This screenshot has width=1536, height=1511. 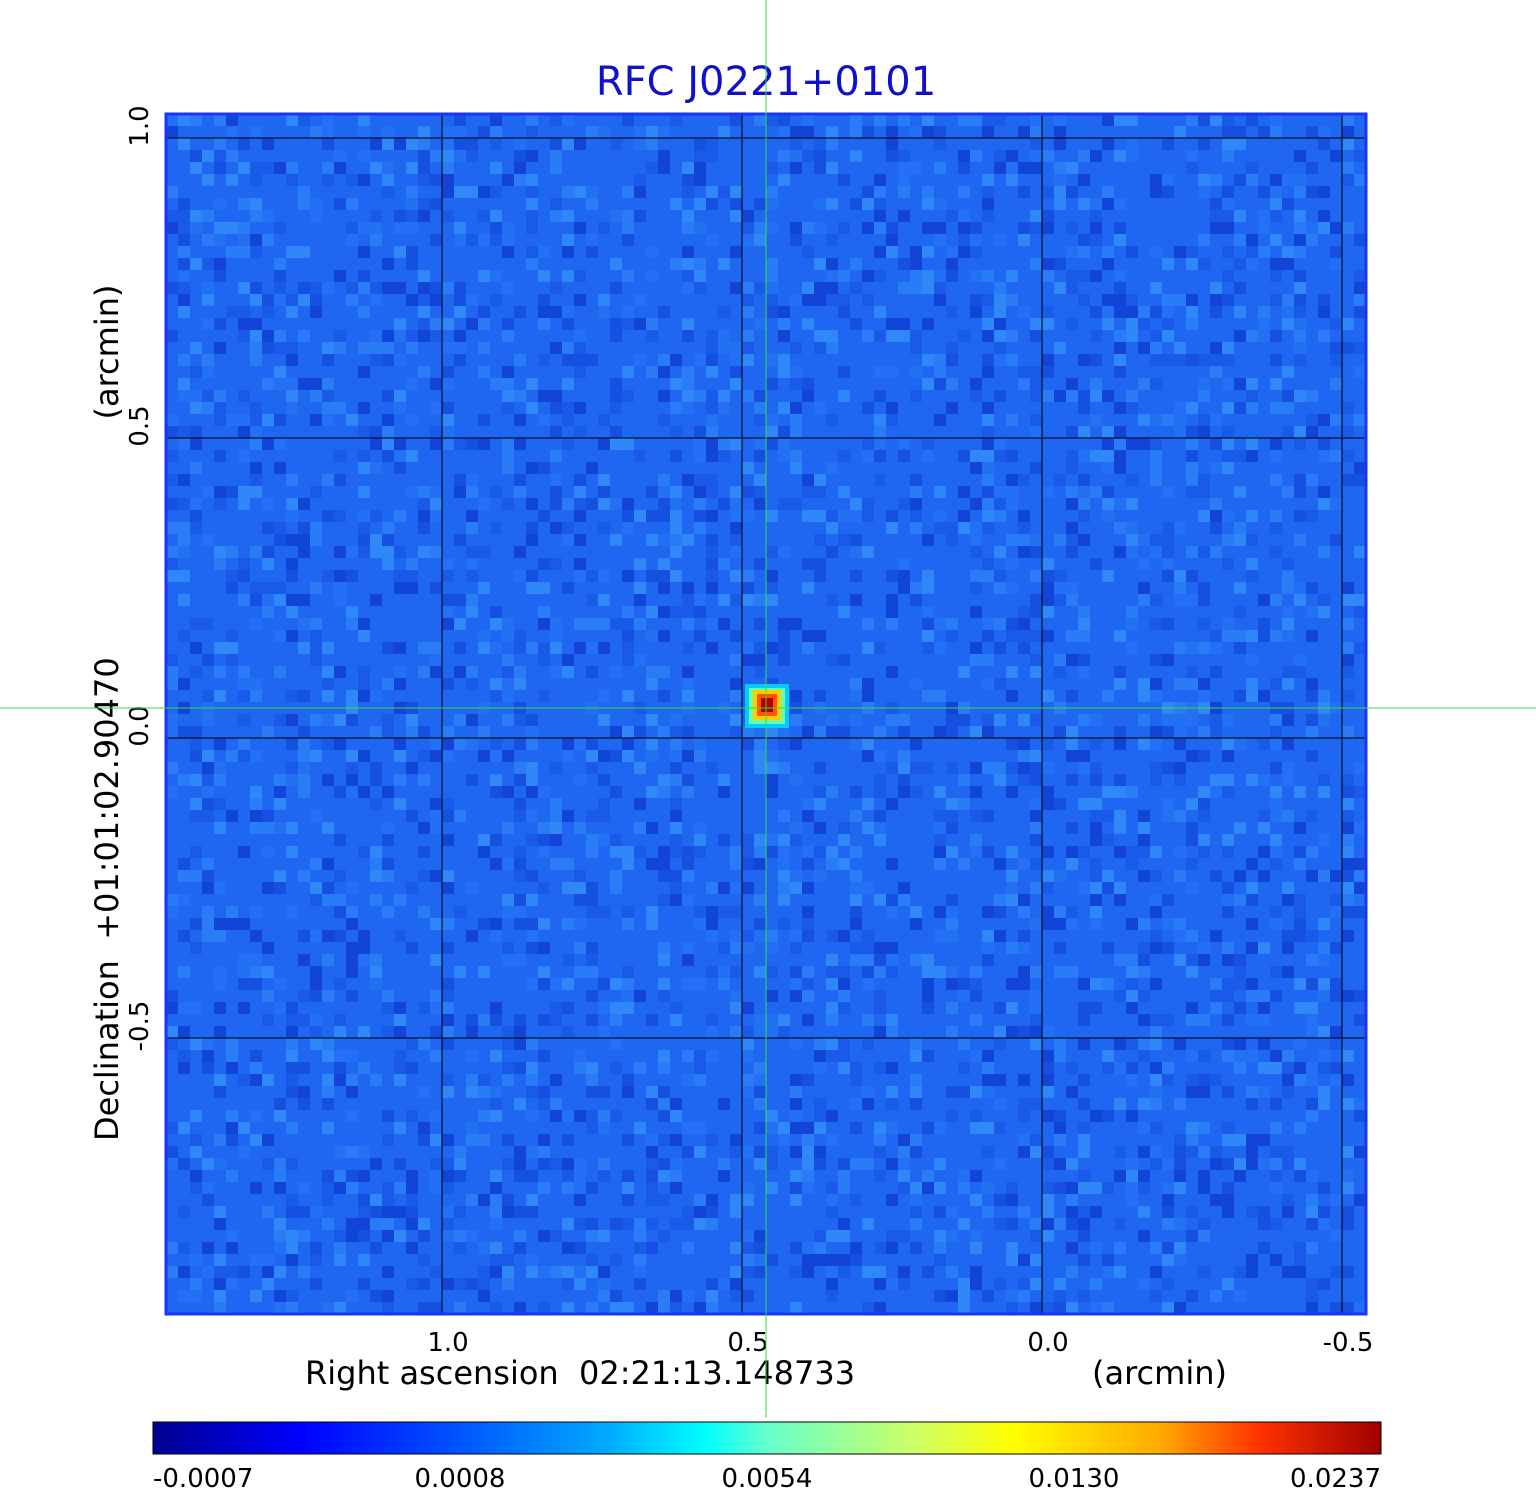 I want to click on x-tick-label: 0.0, so click(x=1047, y=1343).